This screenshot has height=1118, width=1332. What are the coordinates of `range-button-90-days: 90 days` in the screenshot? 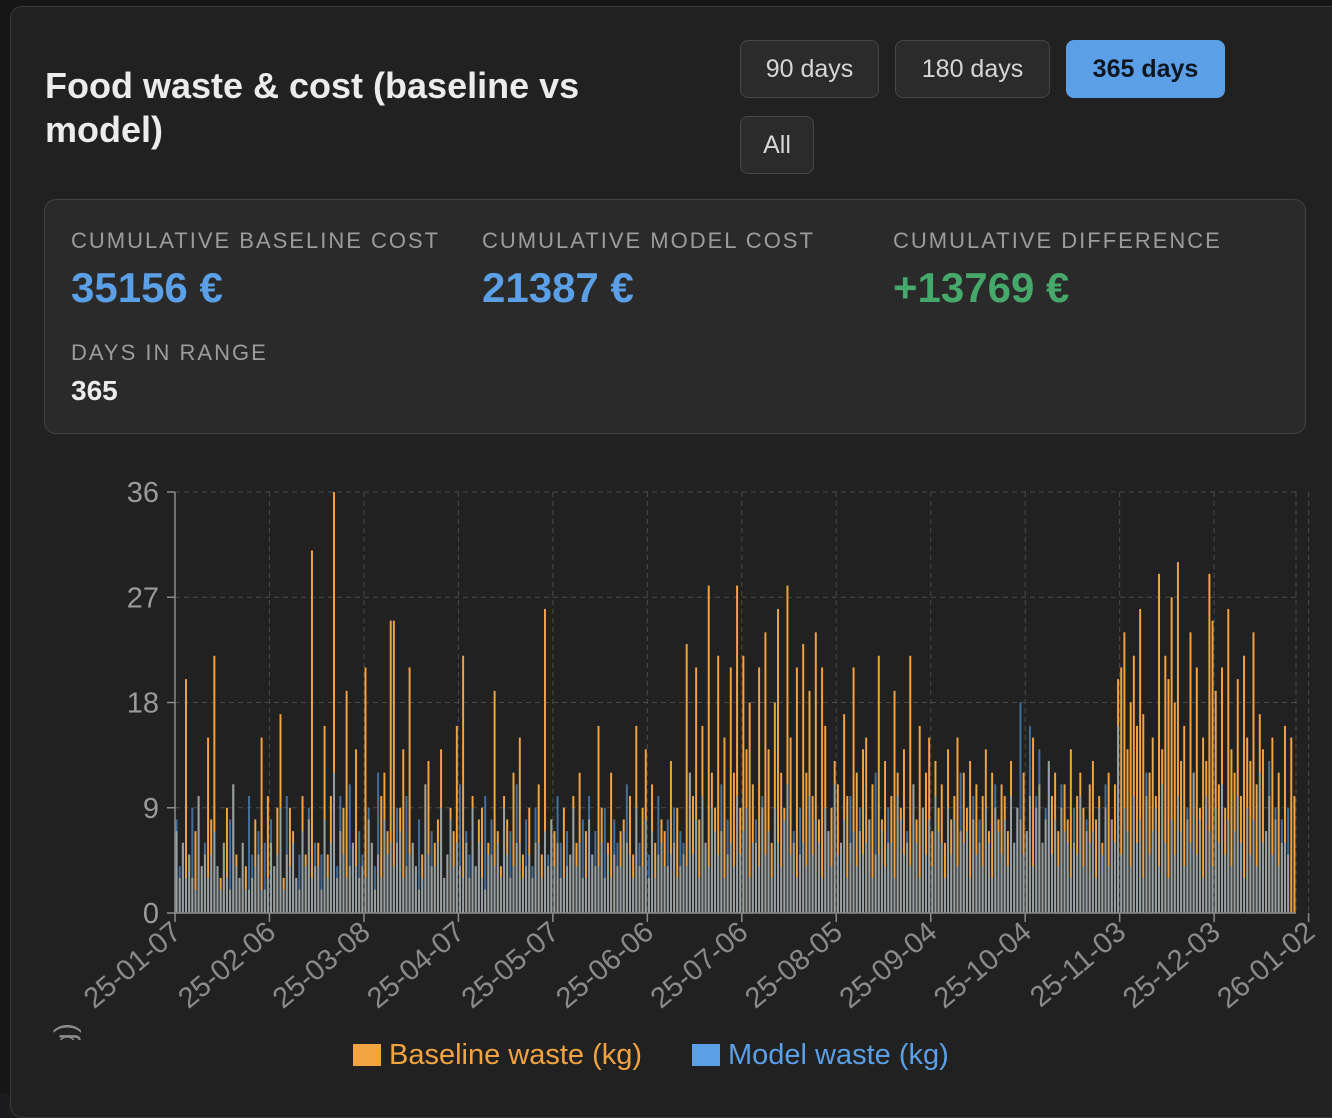 It's located at (809, 69).